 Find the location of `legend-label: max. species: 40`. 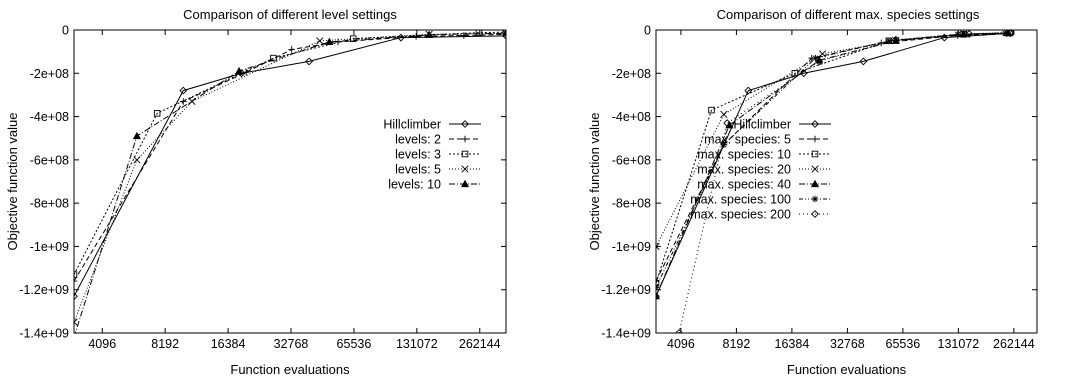

legend-label: max. species: 40 is located at coordinates (744, 185).